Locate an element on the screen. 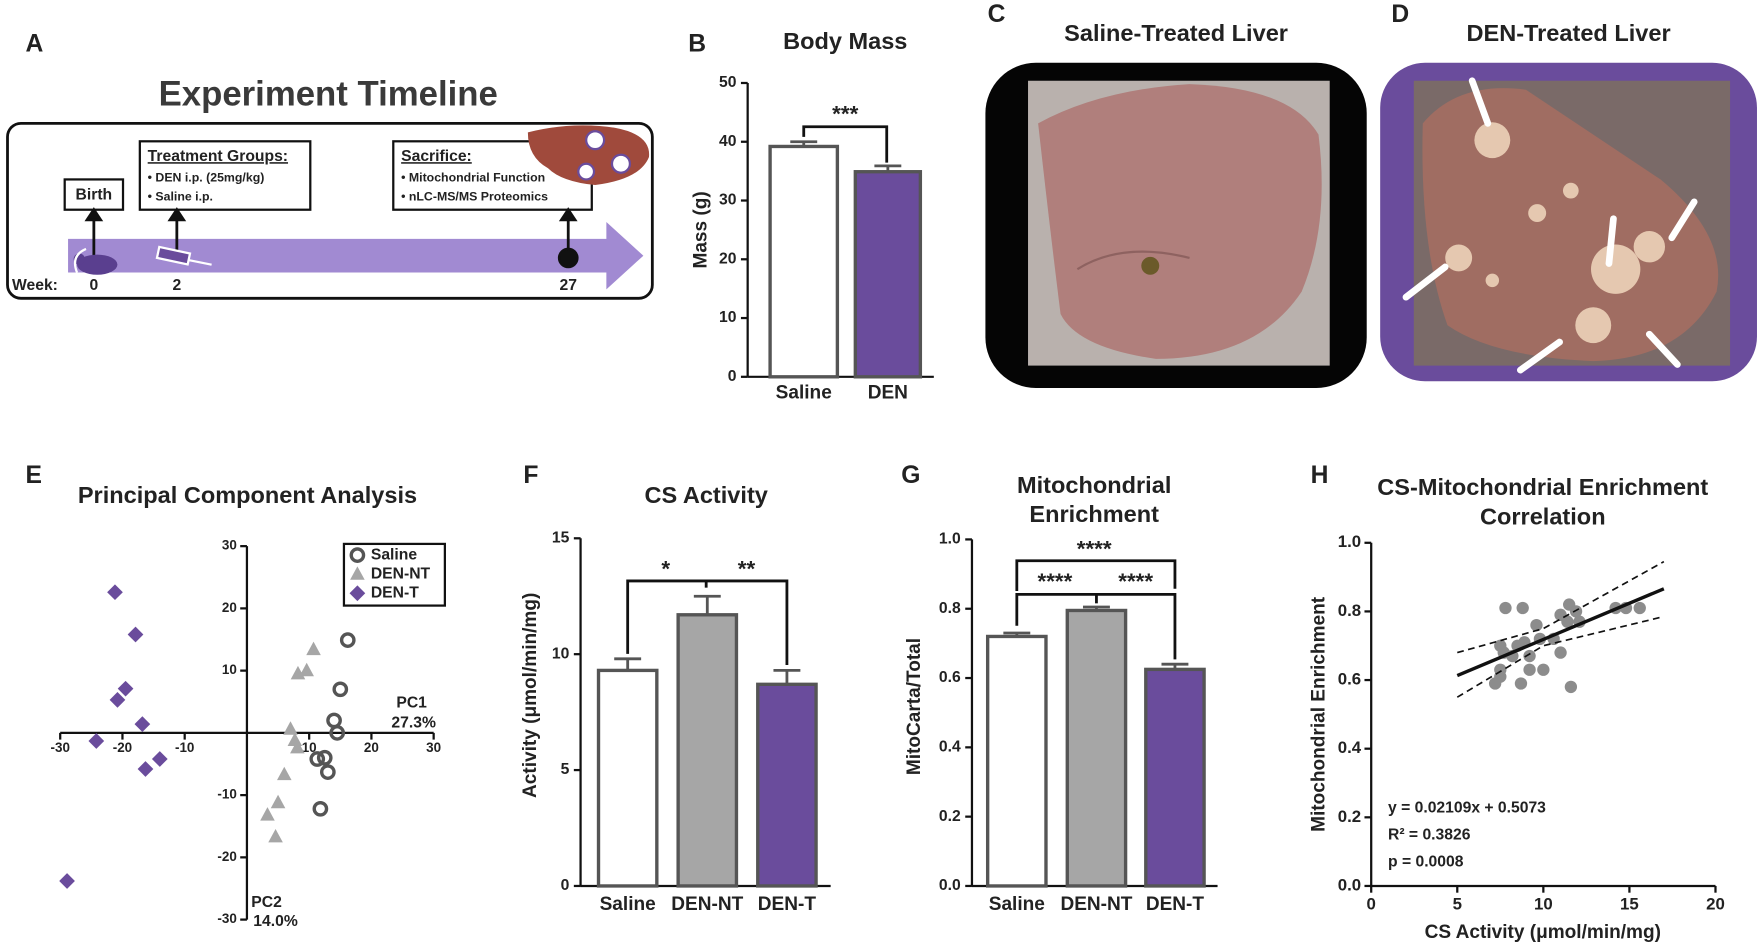 This screenshot has height=951, width=1760. panel-c: C Saline-Treated Liver is located at coordinates (1176, 195).